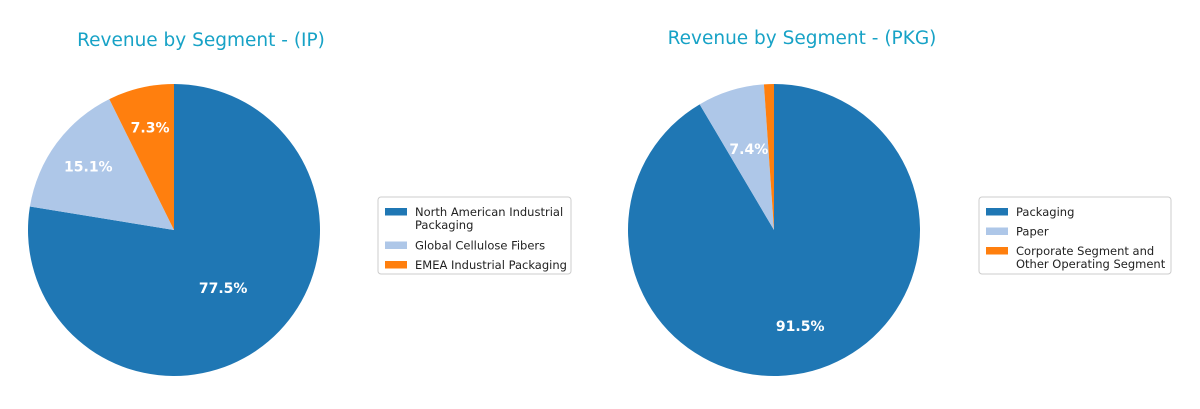  Describe the element at coordinates (800, 327) in the screenshot. I see `pie-slice-percent-label: 91.5%` at that location.